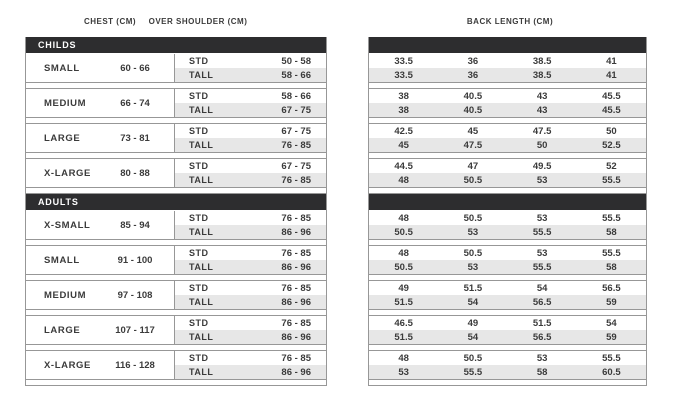 The width and height of the screenshot is (686, 411). What do you see at coordinates (507, 145) in the screenshot?
I see `back-length-tall-row: 45 47.5 50 52.5` at bounding box center [507, 145].